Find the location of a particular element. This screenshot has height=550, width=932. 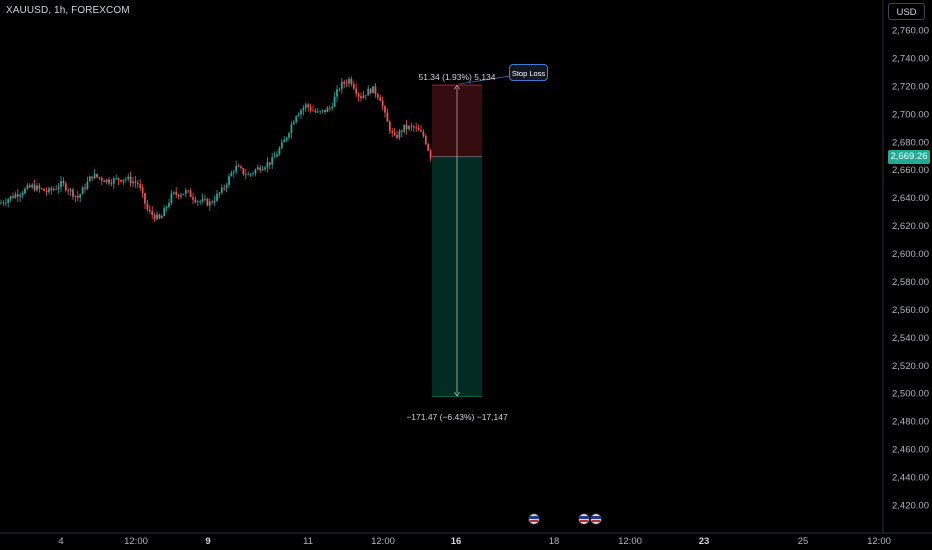

currency-selector: USD is located at coordinates (906, 11).